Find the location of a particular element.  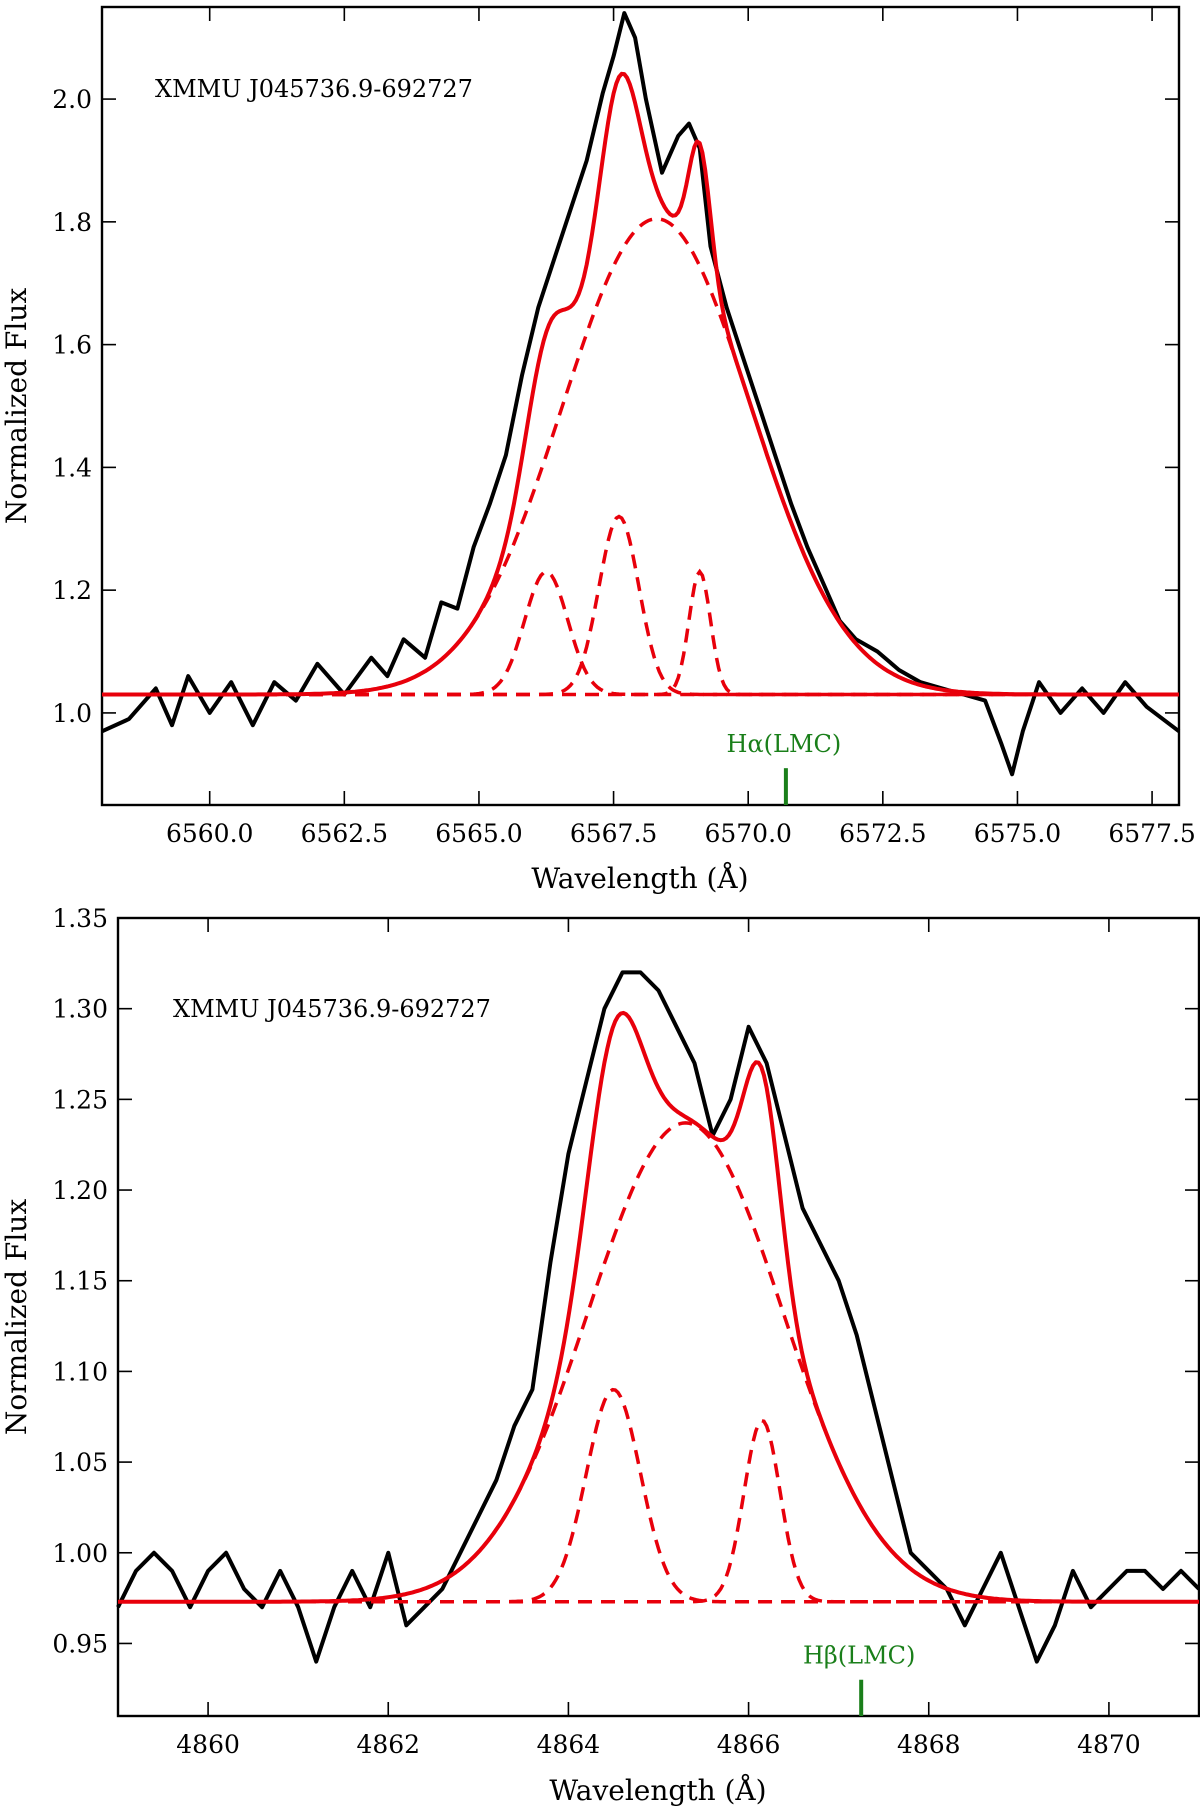

top-ytick-label: 1.0 is located at coordinates (72, 713).